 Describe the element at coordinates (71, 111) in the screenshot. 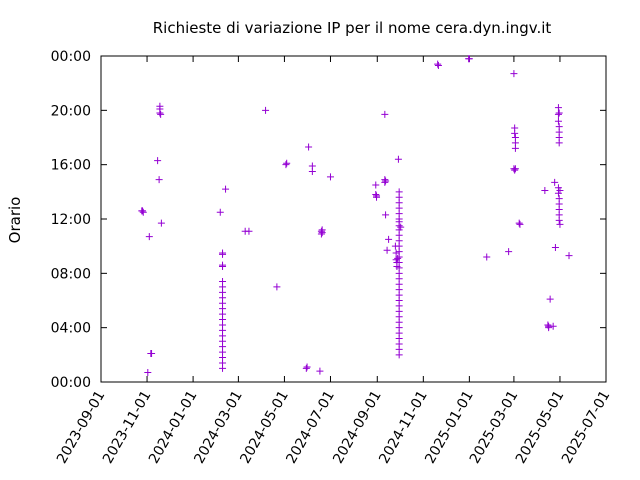

I see `y-tick-label: 20:00` at that location.